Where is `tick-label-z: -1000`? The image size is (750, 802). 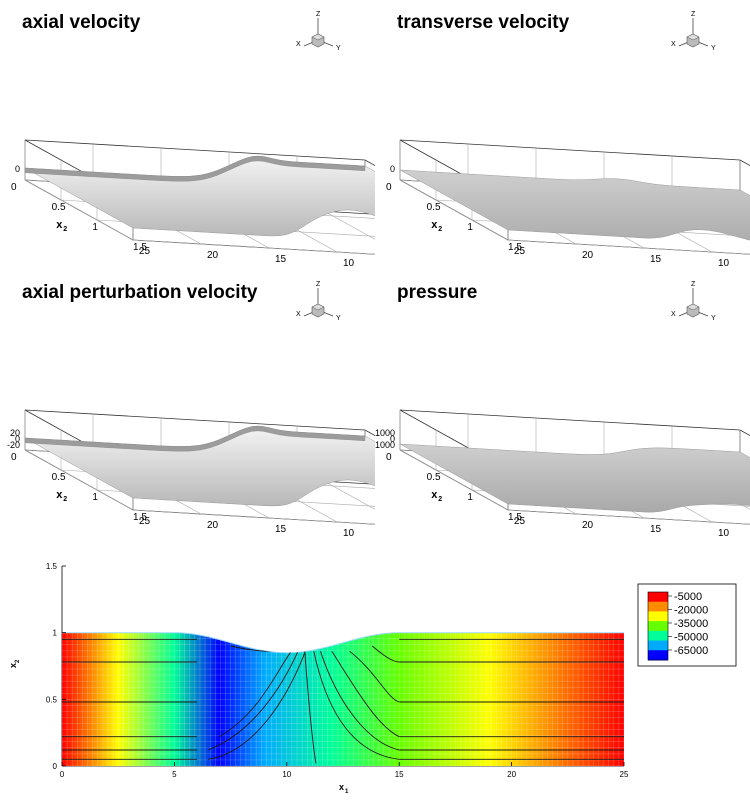
tick-label-z: -1000 is located at coordinates (385, 445).